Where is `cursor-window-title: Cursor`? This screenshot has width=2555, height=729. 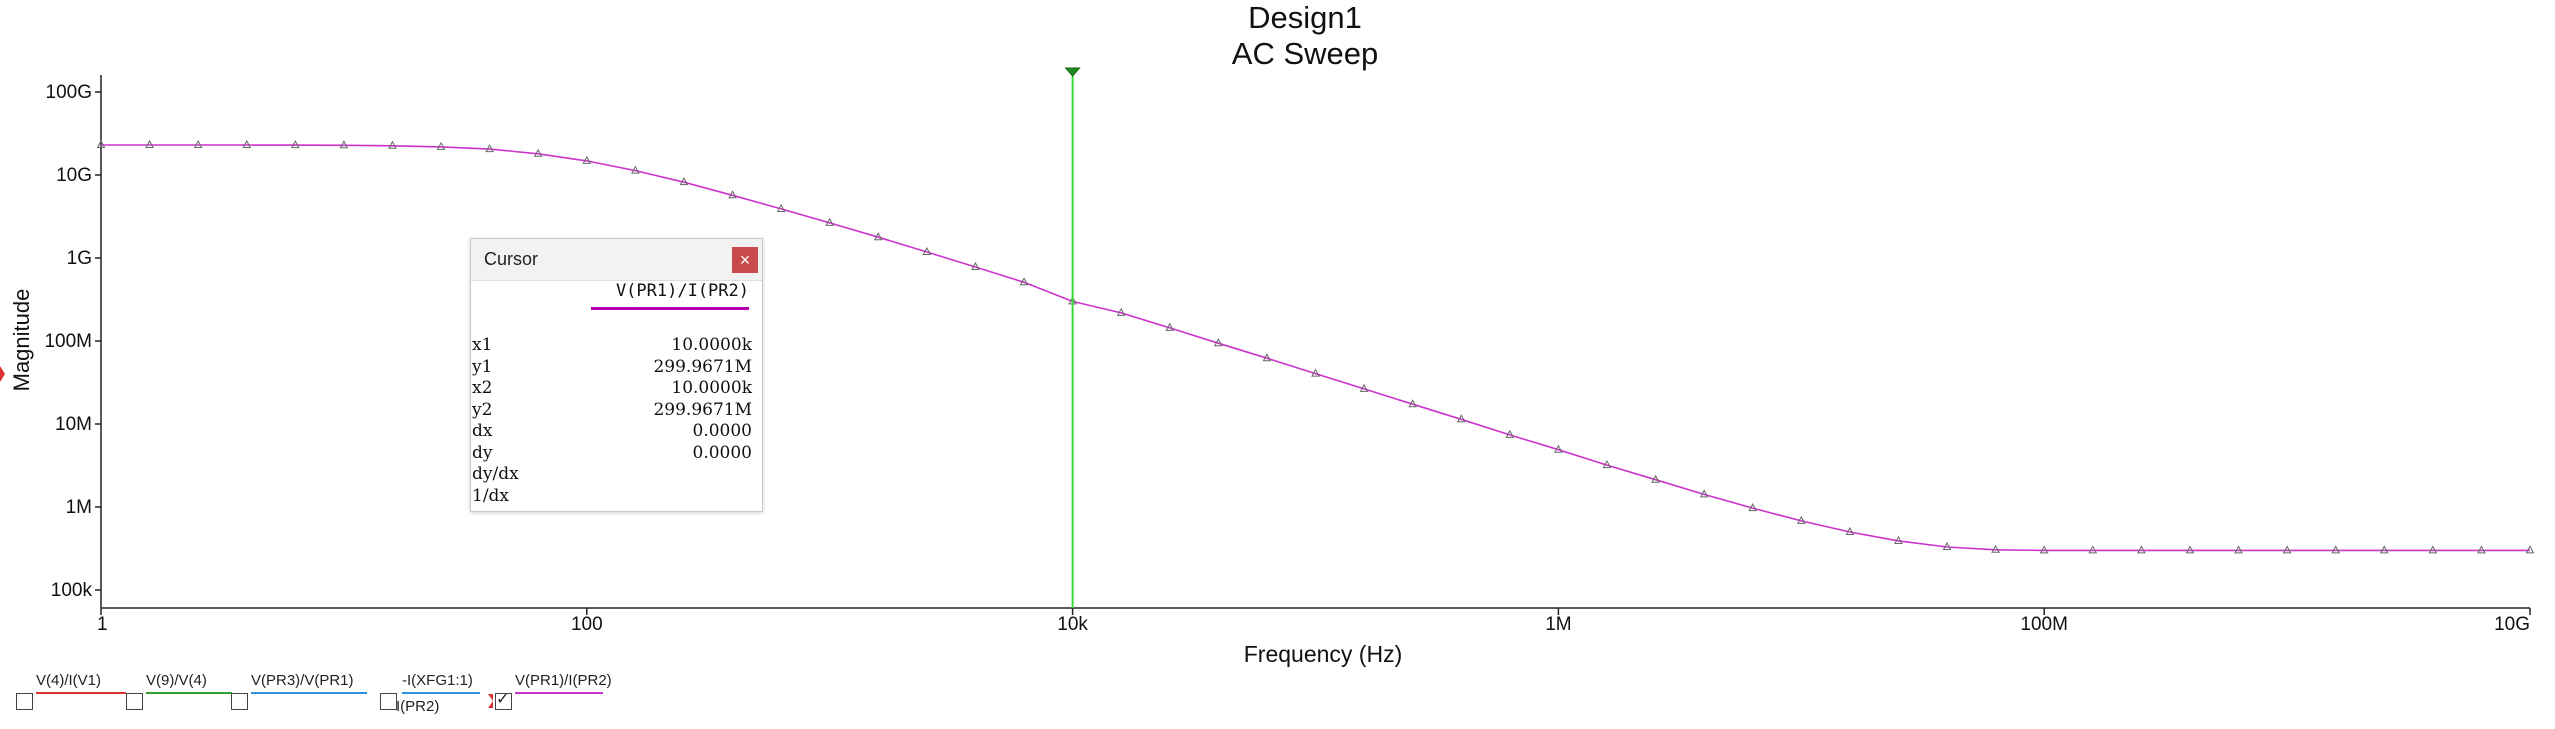 cursor-window-title: Cursor is located at coordinates (511, 259).